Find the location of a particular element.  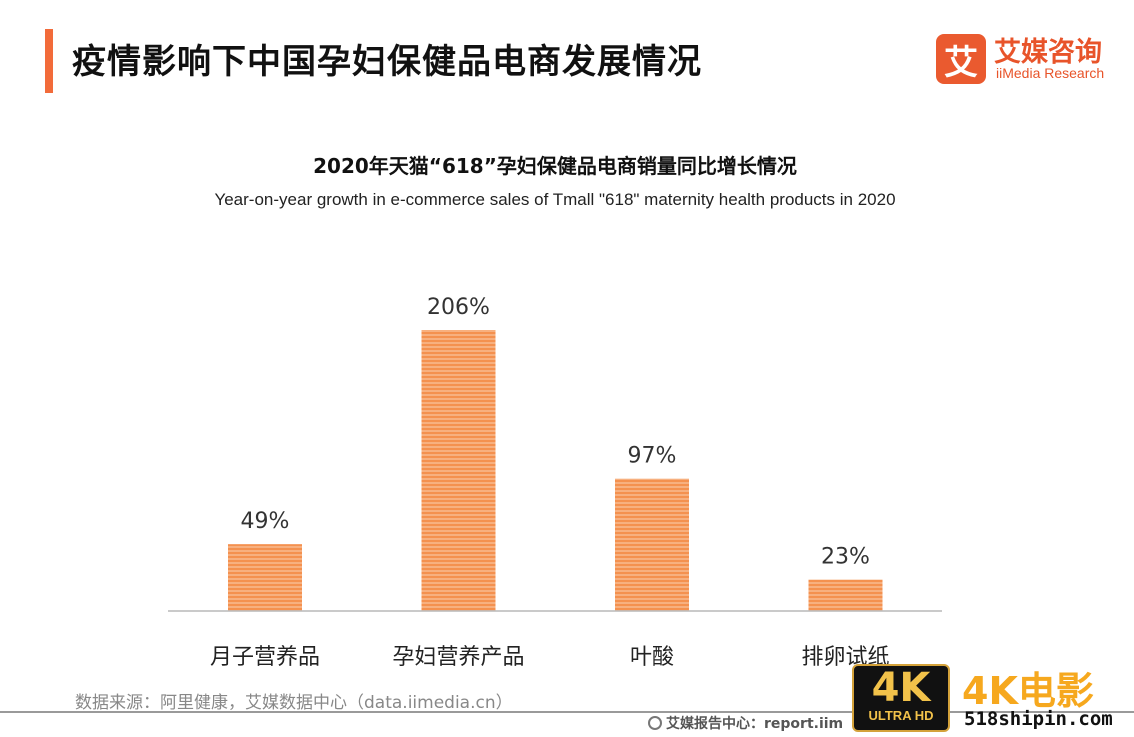

watermark-site: 518shipin.com is located at coordinates (1038, 719).